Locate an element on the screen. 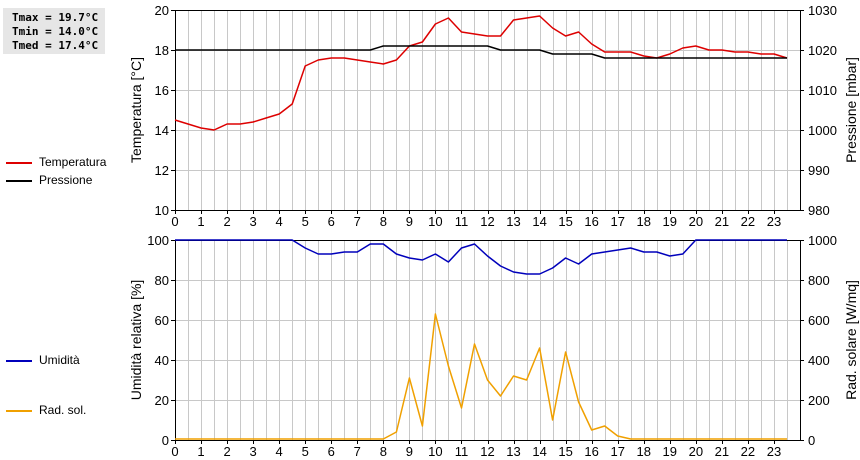  chart2-xtick-label: 6 is located at coordinates (331, 451).